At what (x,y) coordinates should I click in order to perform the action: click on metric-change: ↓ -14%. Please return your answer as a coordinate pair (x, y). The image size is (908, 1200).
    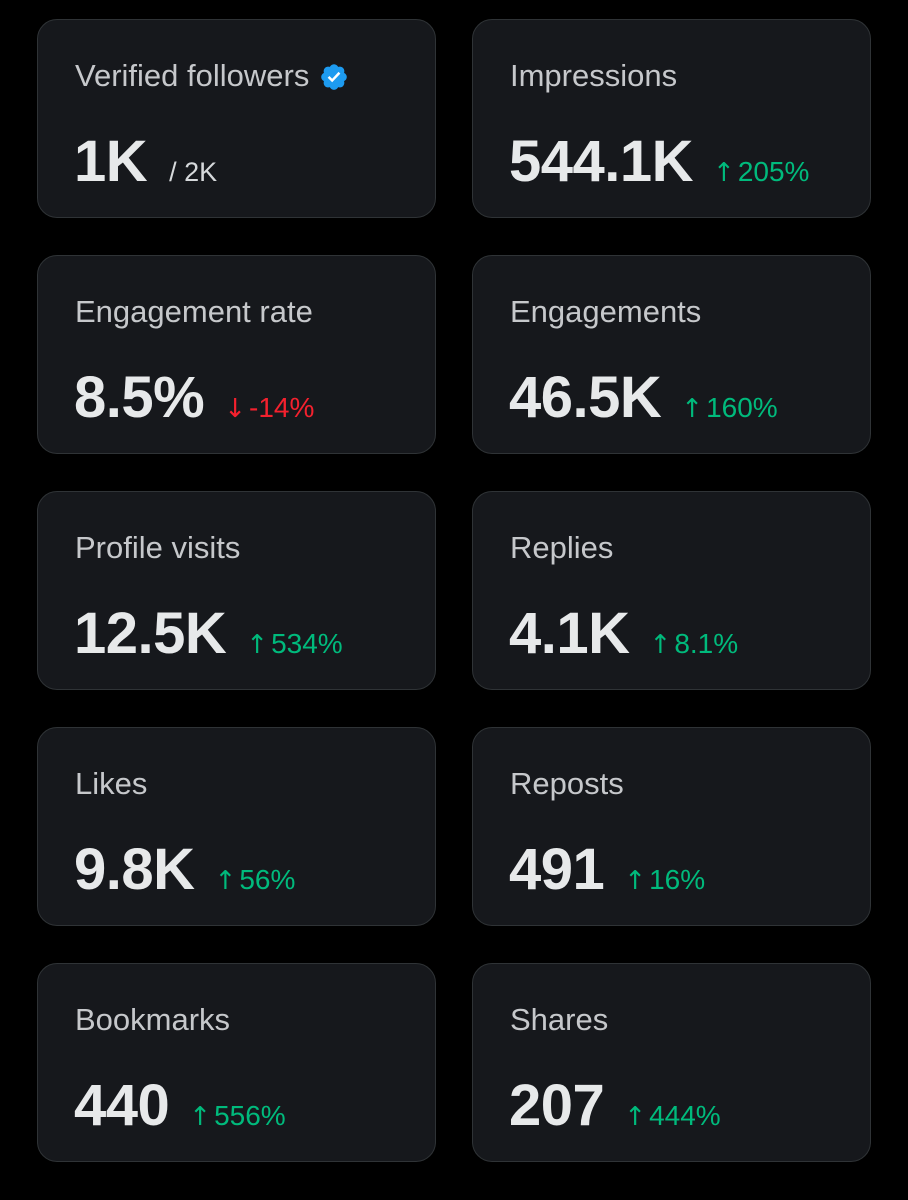
    Looking at the image, I should click on (269, 408).